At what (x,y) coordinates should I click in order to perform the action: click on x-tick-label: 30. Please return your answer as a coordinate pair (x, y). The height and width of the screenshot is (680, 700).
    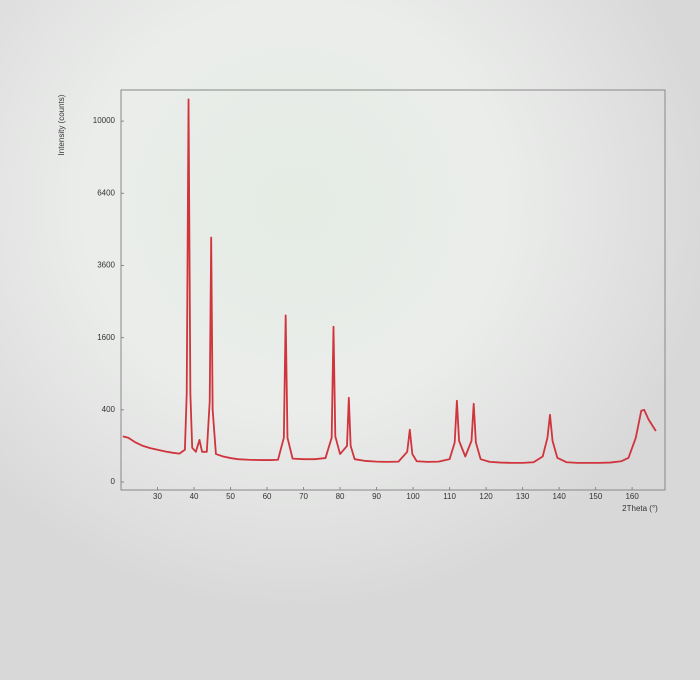
    Looking at the image, I should click on (157, 496).